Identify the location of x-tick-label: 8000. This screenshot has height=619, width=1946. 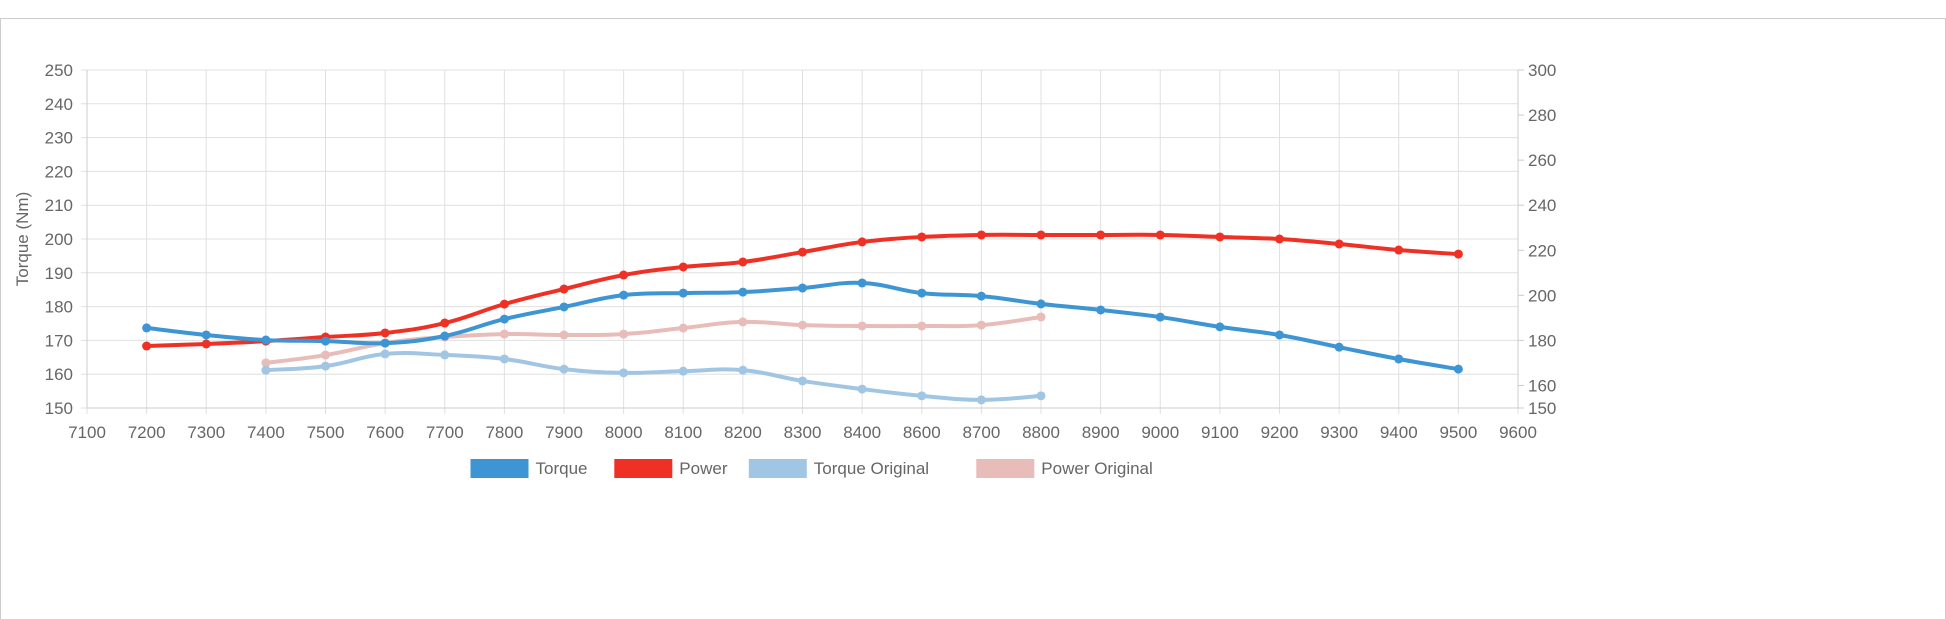
(624, 432).